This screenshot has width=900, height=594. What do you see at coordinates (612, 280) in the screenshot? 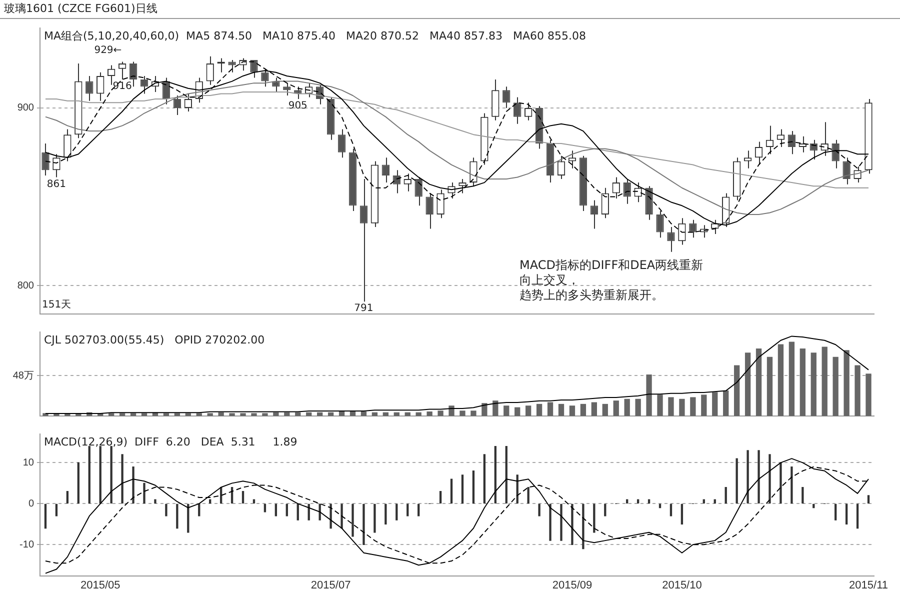
I see `annotation: MACD指标的DIFF和DEA两线重新向上交叉，趋势上的多头势重新展开。` at bounding box center [612, 280].